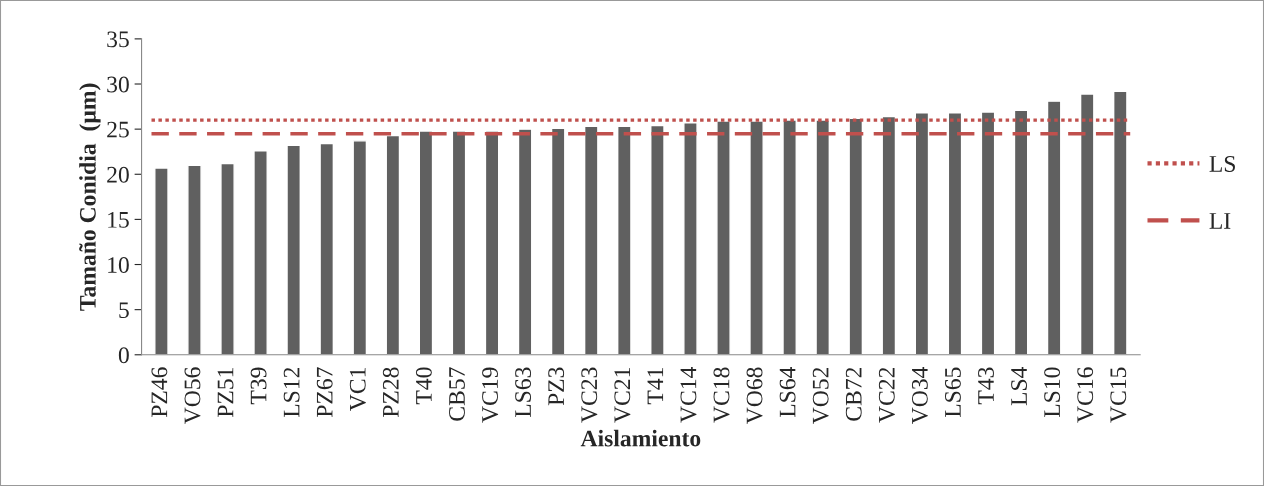  Describe the element at coordinates (357, 389) in the screenshot. I see `x-tick-label: VC1` at that location.